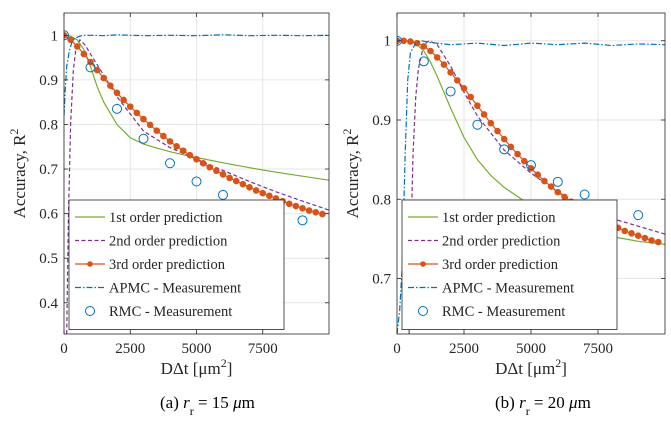 This screenshot has width=671, height=426. What do you see at coordinates (543, 405) in the screenshot?
I see `panel-caption: (b) rr = 20 μm` at bounding box center [543, 405].